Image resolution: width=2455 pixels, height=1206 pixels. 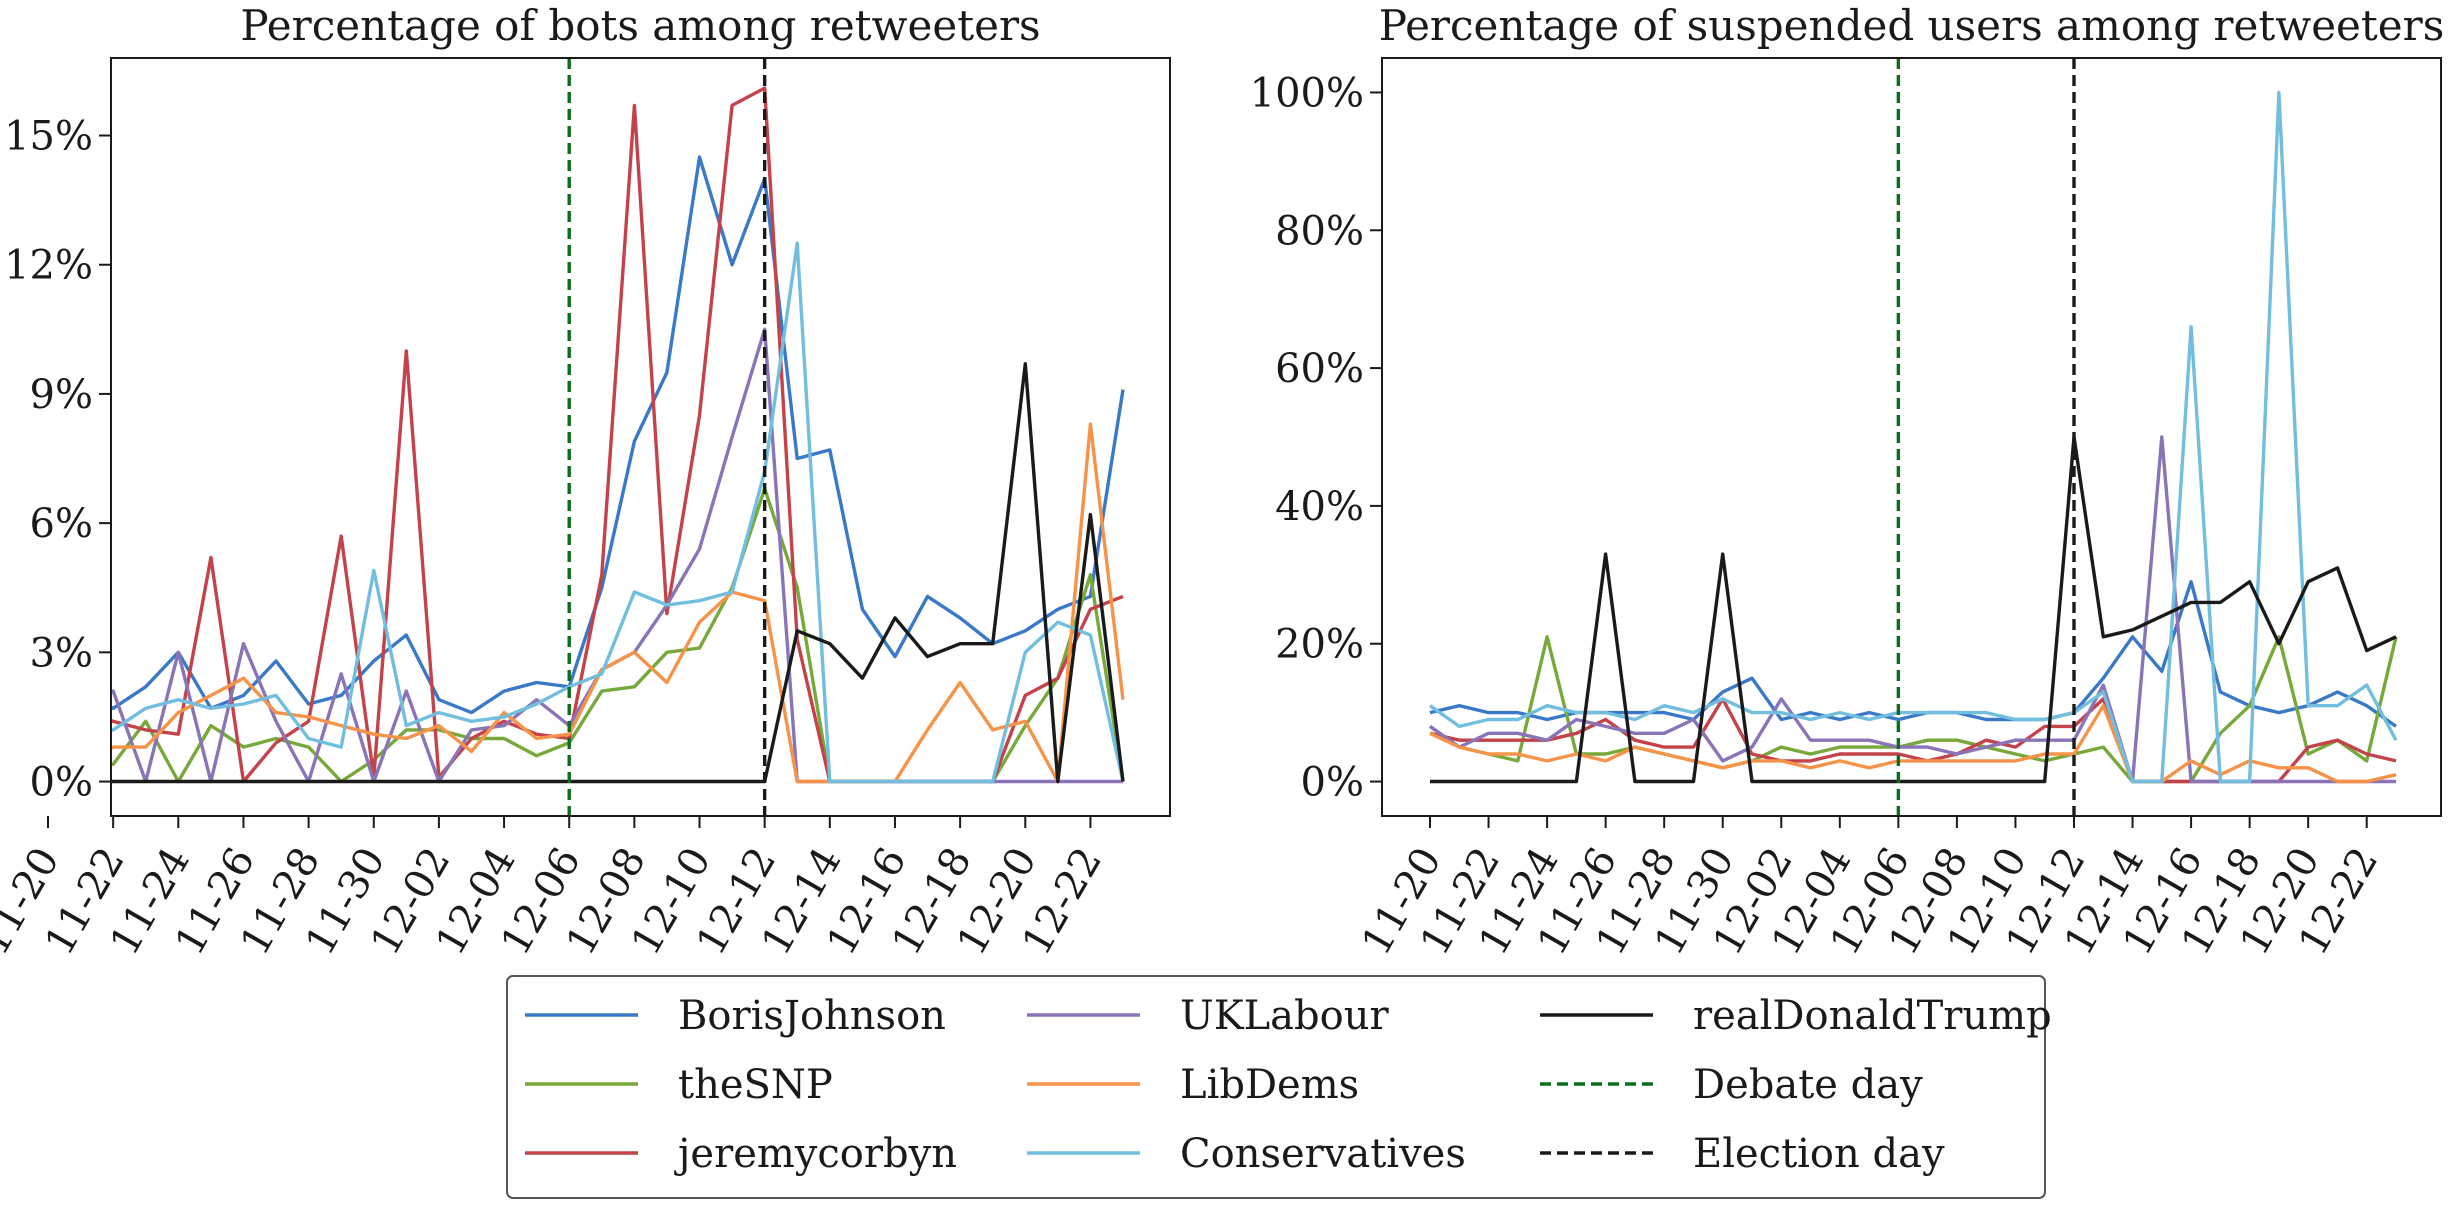 I want to click on legend-box, so click(x=1276, y=1087).